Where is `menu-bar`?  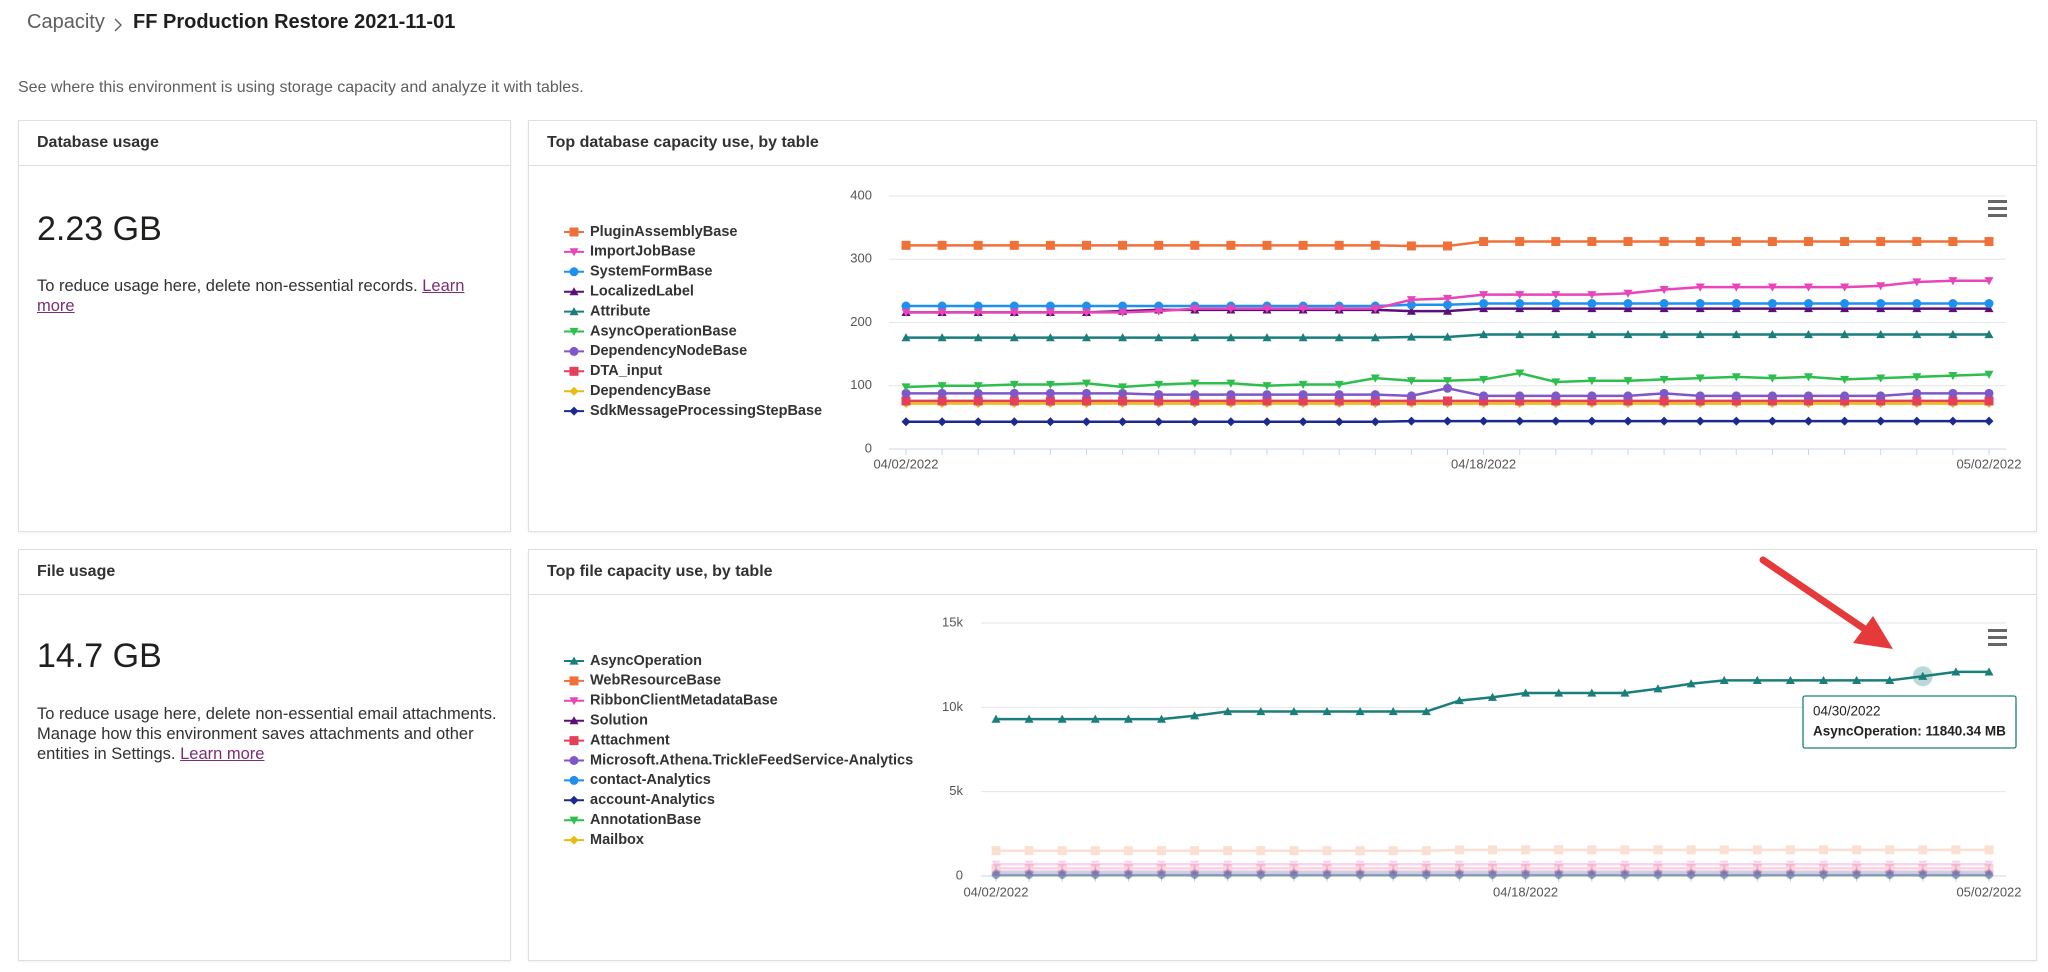
menu-bar is located at coordinates (1997, 637).